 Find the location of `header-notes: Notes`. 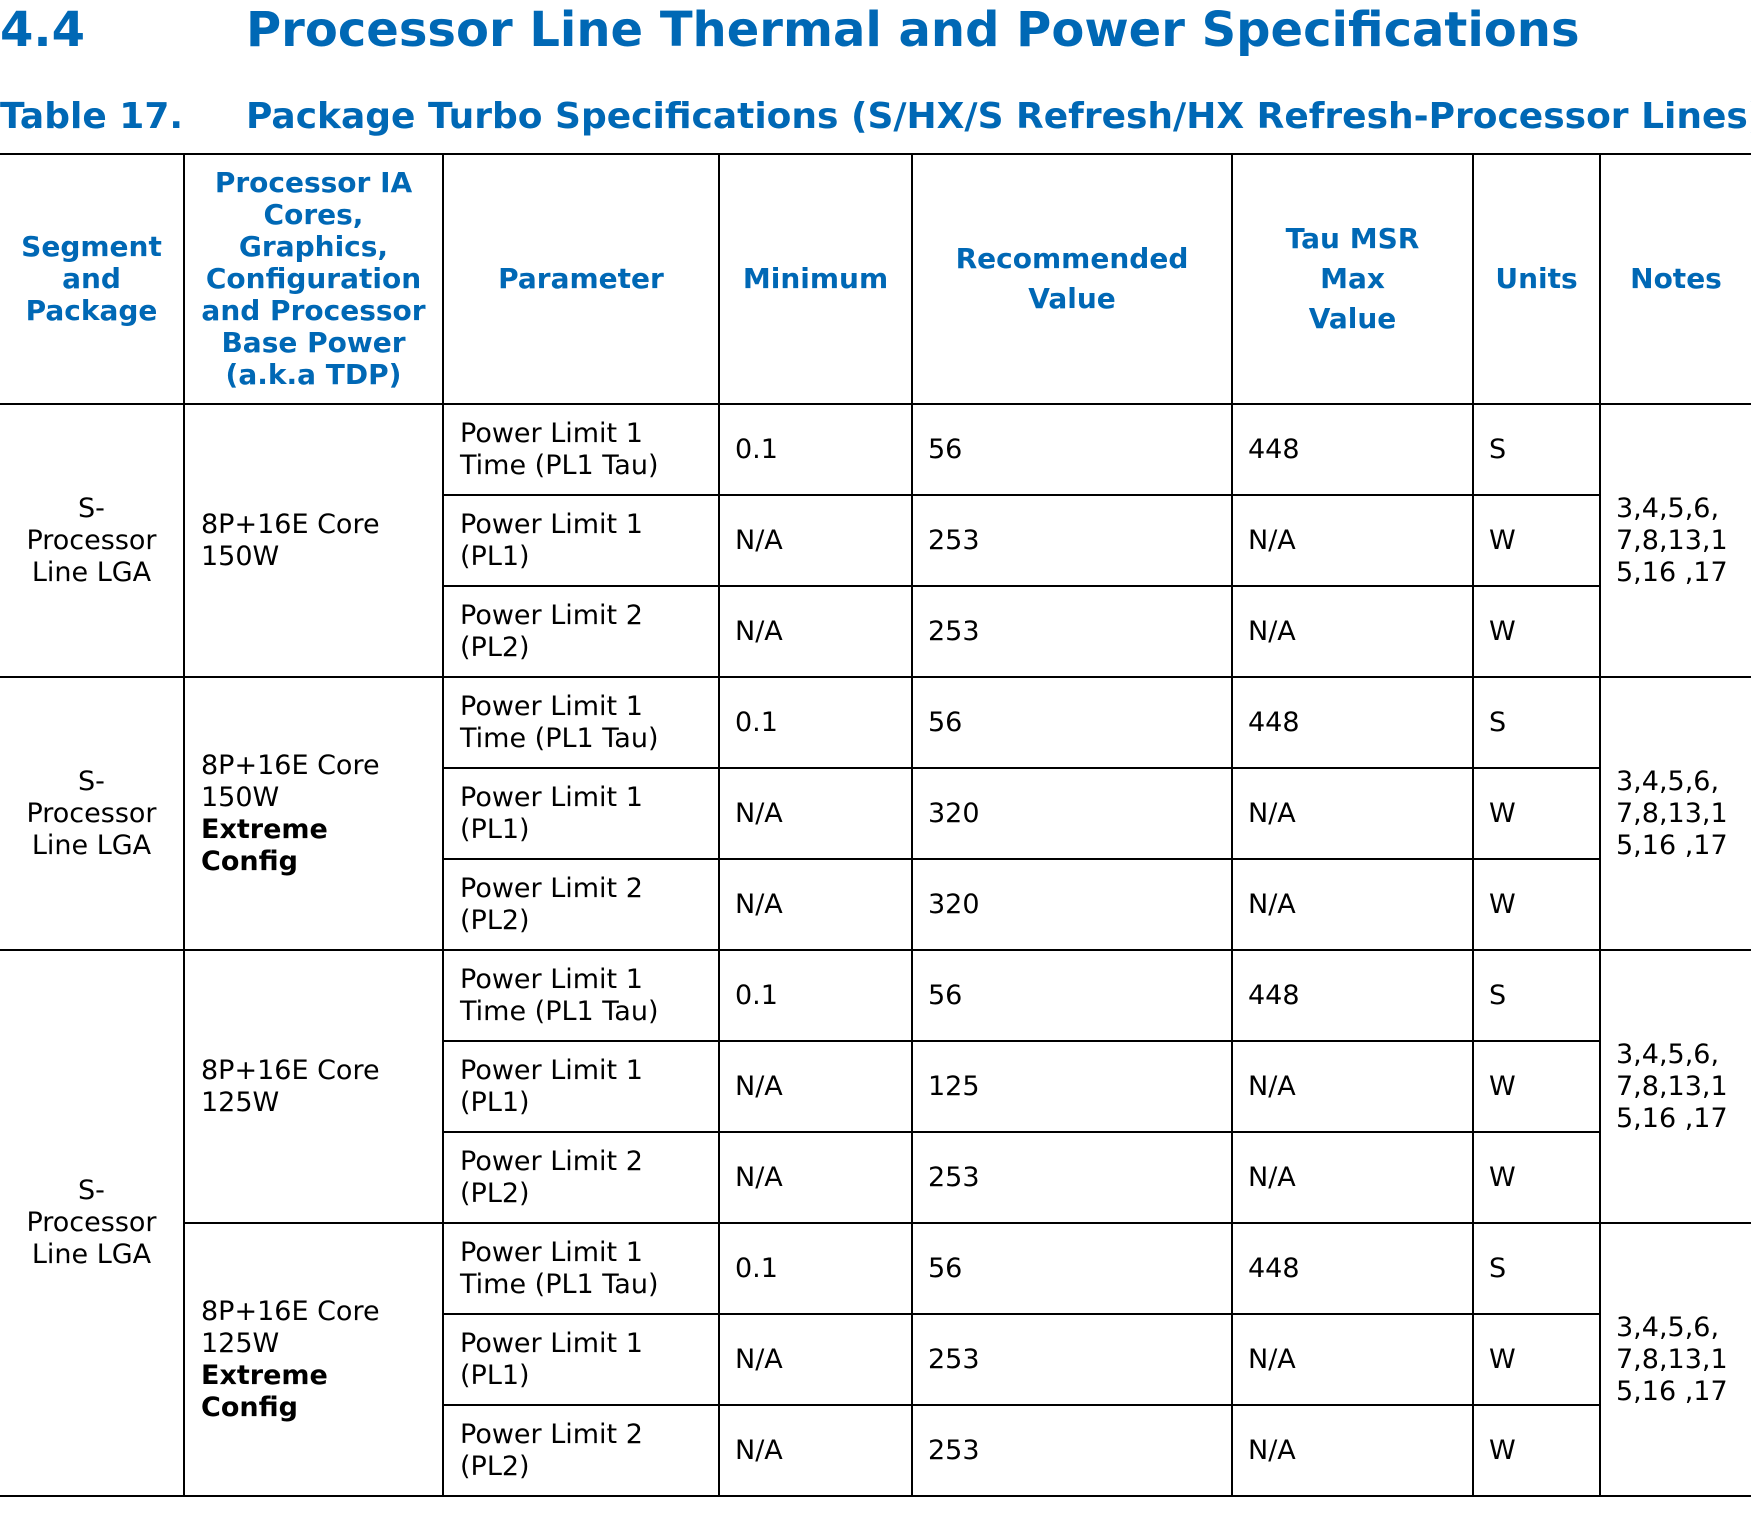

header-notes: Notes is located at coordinates (1675, 279).